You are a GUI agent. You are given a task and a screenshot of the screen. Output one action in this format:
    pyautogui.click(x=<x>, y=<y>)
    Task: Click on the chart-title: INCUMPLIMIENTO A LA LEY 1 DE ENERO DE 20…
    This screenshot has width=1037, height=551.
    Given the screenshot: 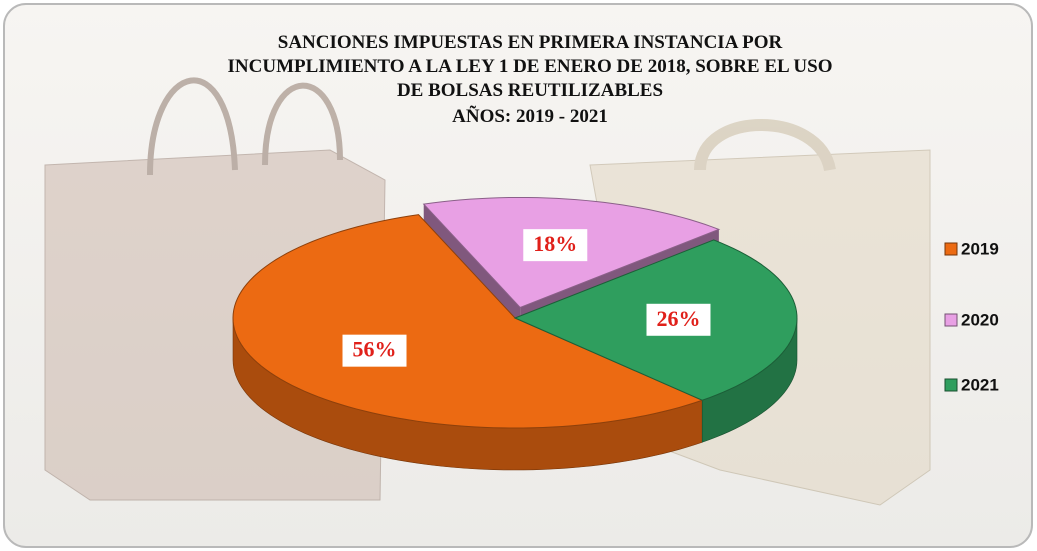 What is the action you would take?
    pyautogui.click(x=530, y=66)
    